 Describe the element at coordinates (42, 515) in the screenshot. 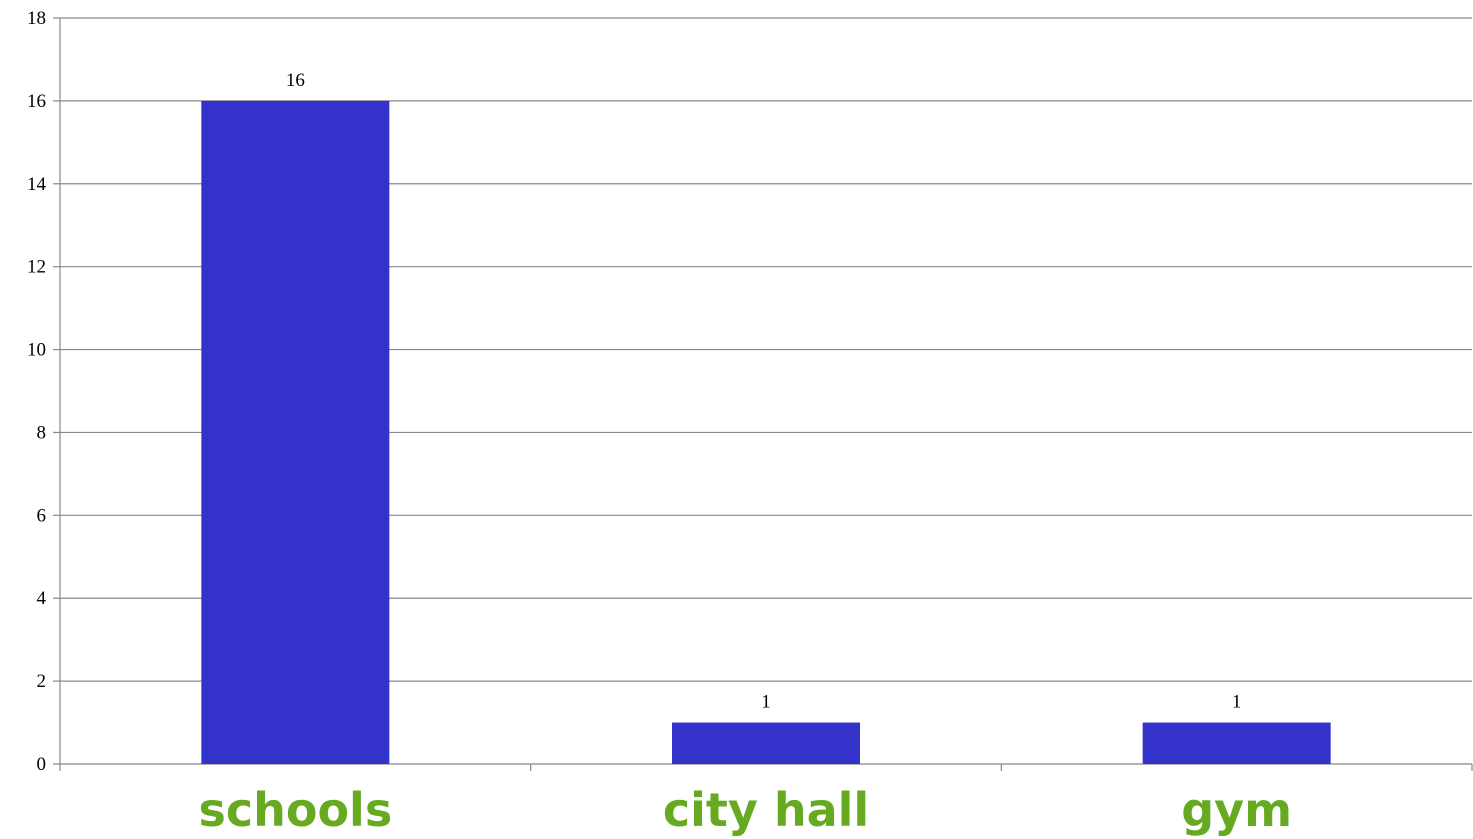

I see `y-tick-label: 6` at that location.